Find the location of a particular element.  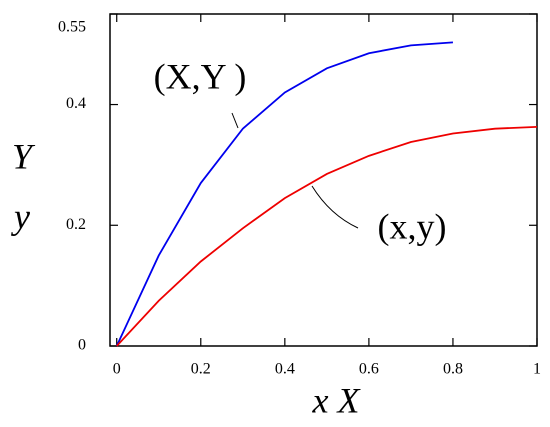

series-label: (x,y) is located at coordinates (412, 226).